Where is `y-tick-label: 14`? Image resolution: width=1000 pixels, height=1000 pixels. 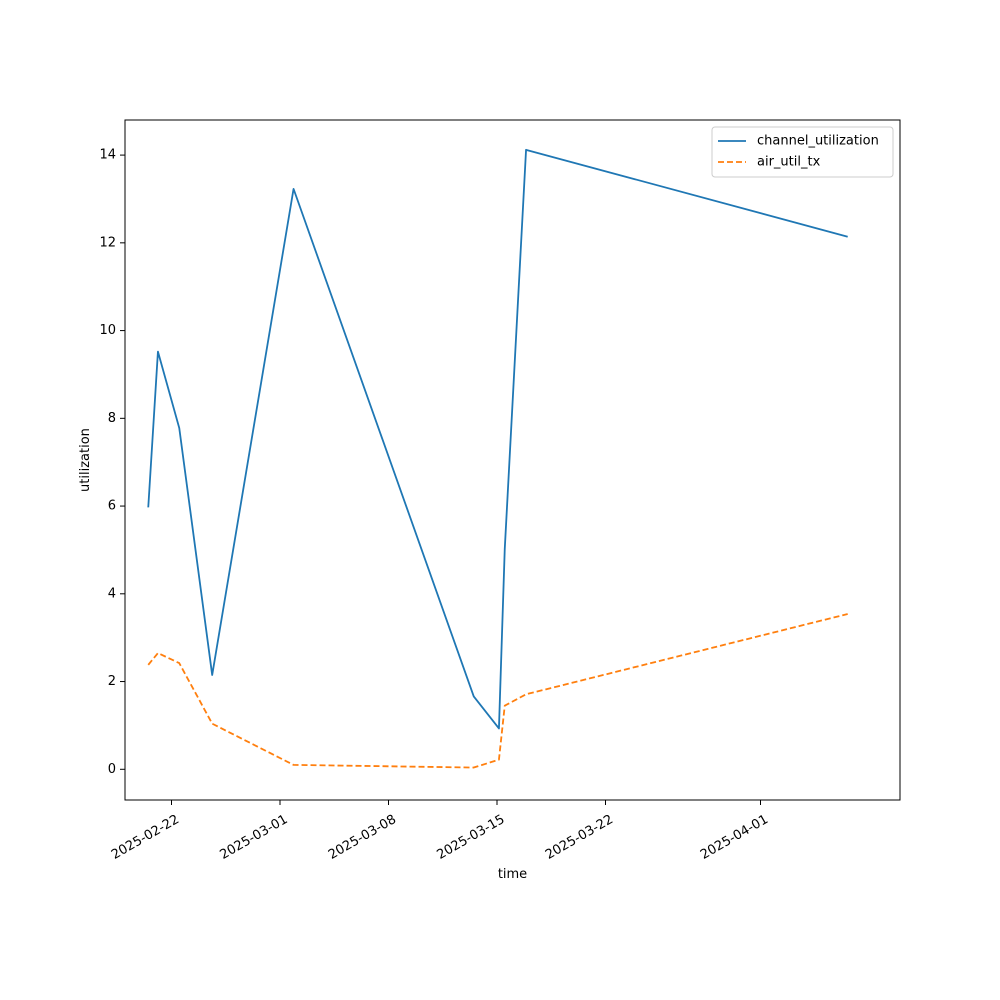 y-tick-label: 14 is located at coordinates (107, 155).